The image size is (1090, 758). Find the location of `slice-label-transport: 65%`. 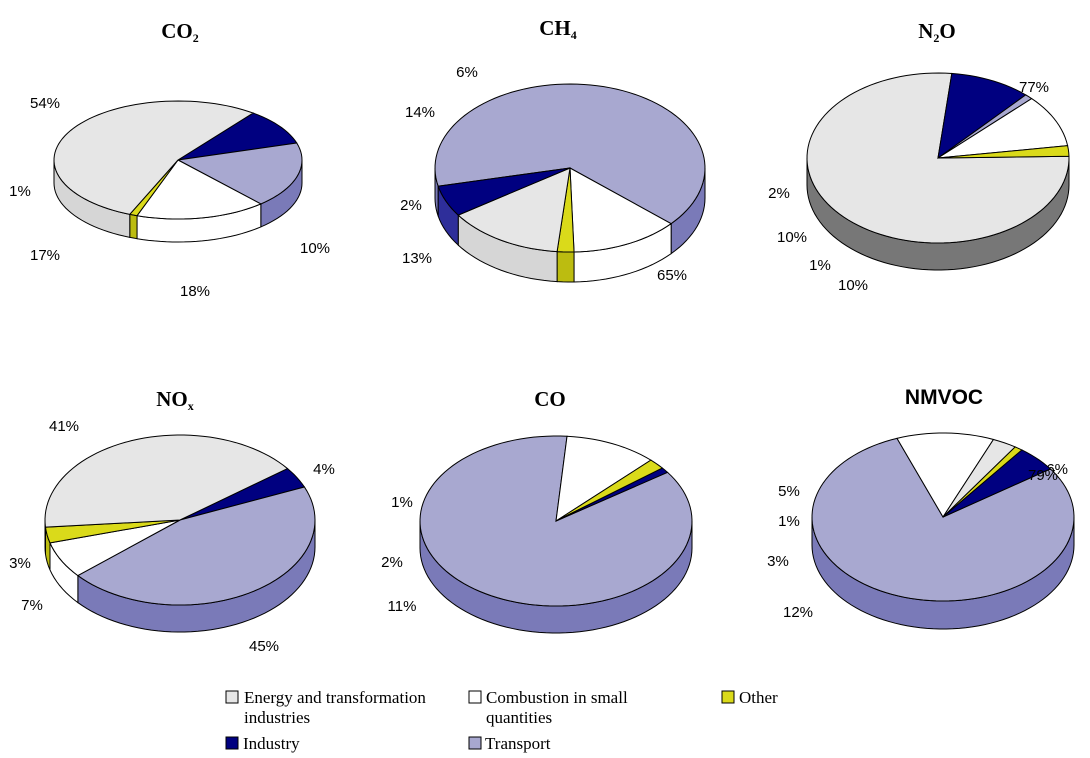

slice-label-transport: 65% is located at coordinates (672, 275).